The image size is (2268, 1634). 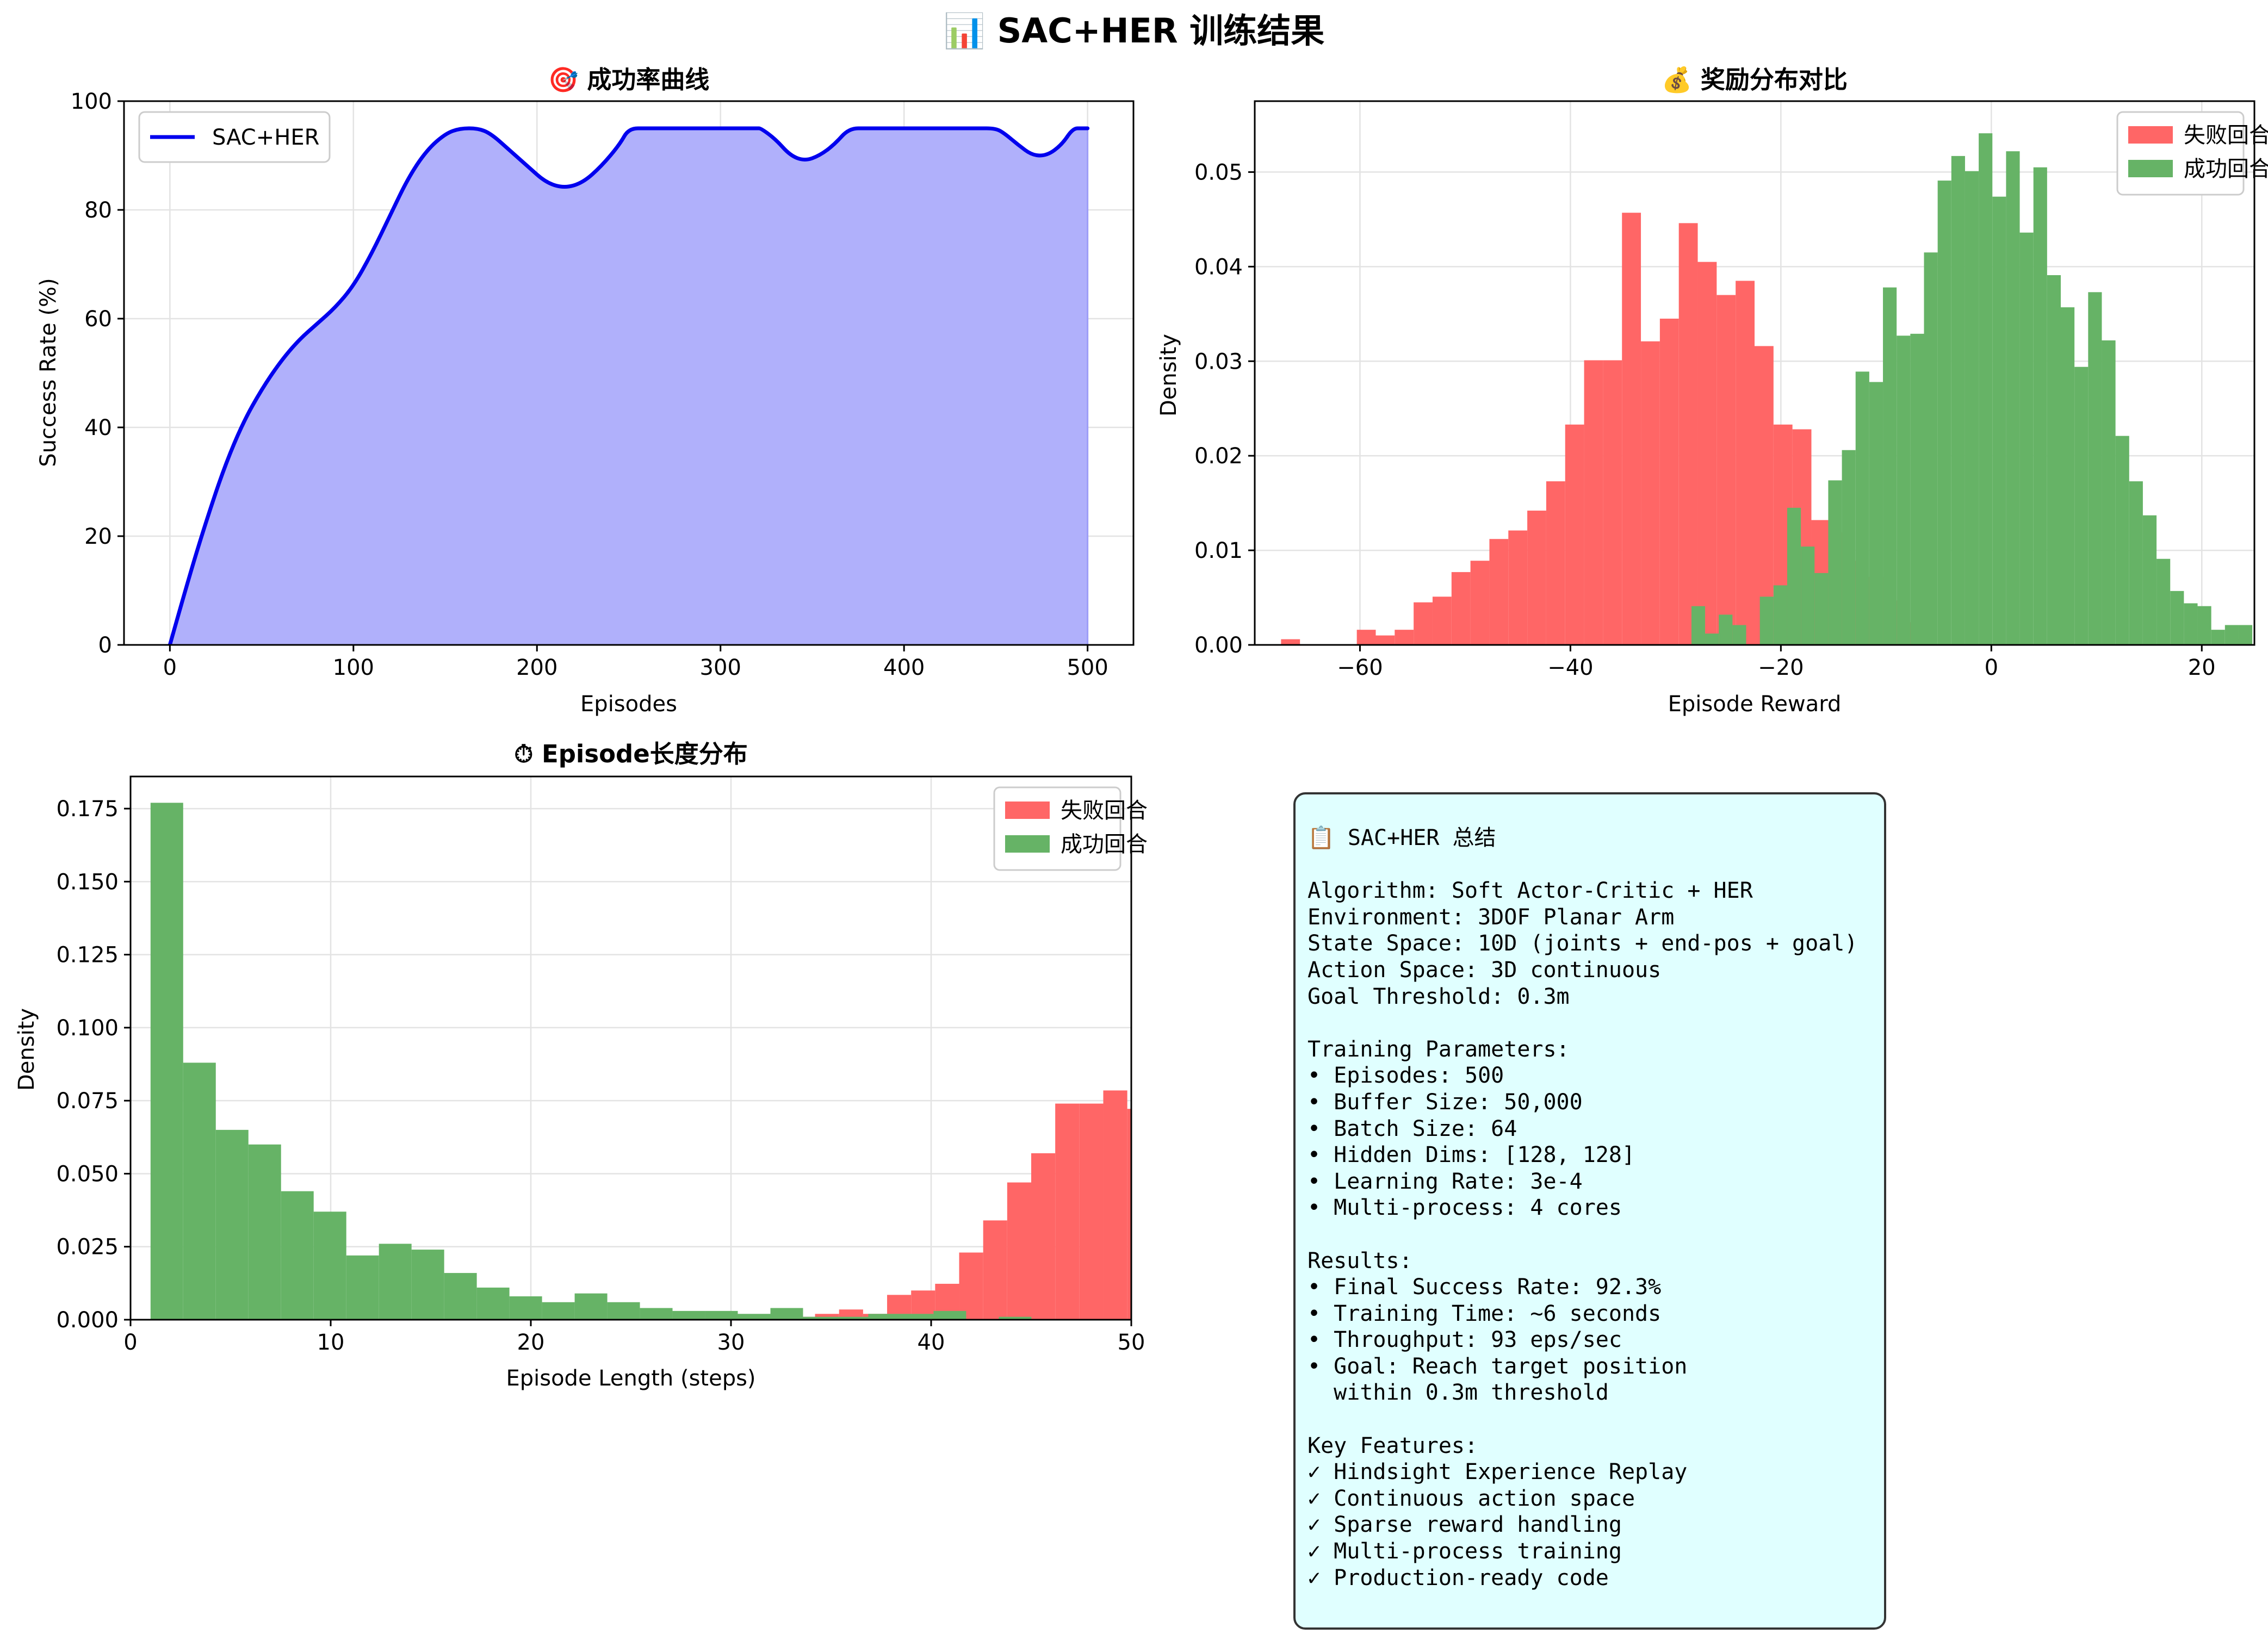 I want to click on success-rate-chart-xlabel: Episodes, so click(x=628, y=704).